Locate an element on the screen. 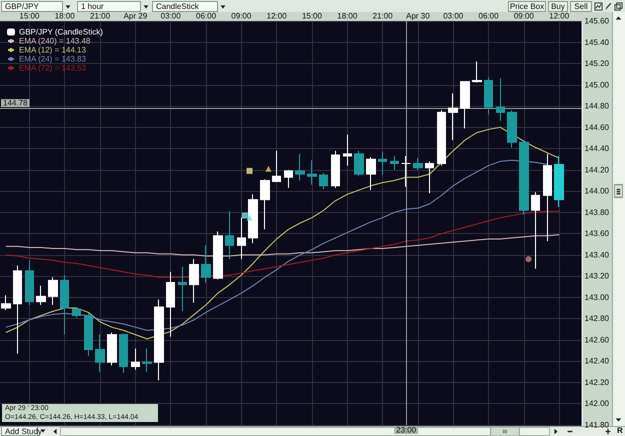  y-tick-label: 142.80 is located at coordinates (597, 319).